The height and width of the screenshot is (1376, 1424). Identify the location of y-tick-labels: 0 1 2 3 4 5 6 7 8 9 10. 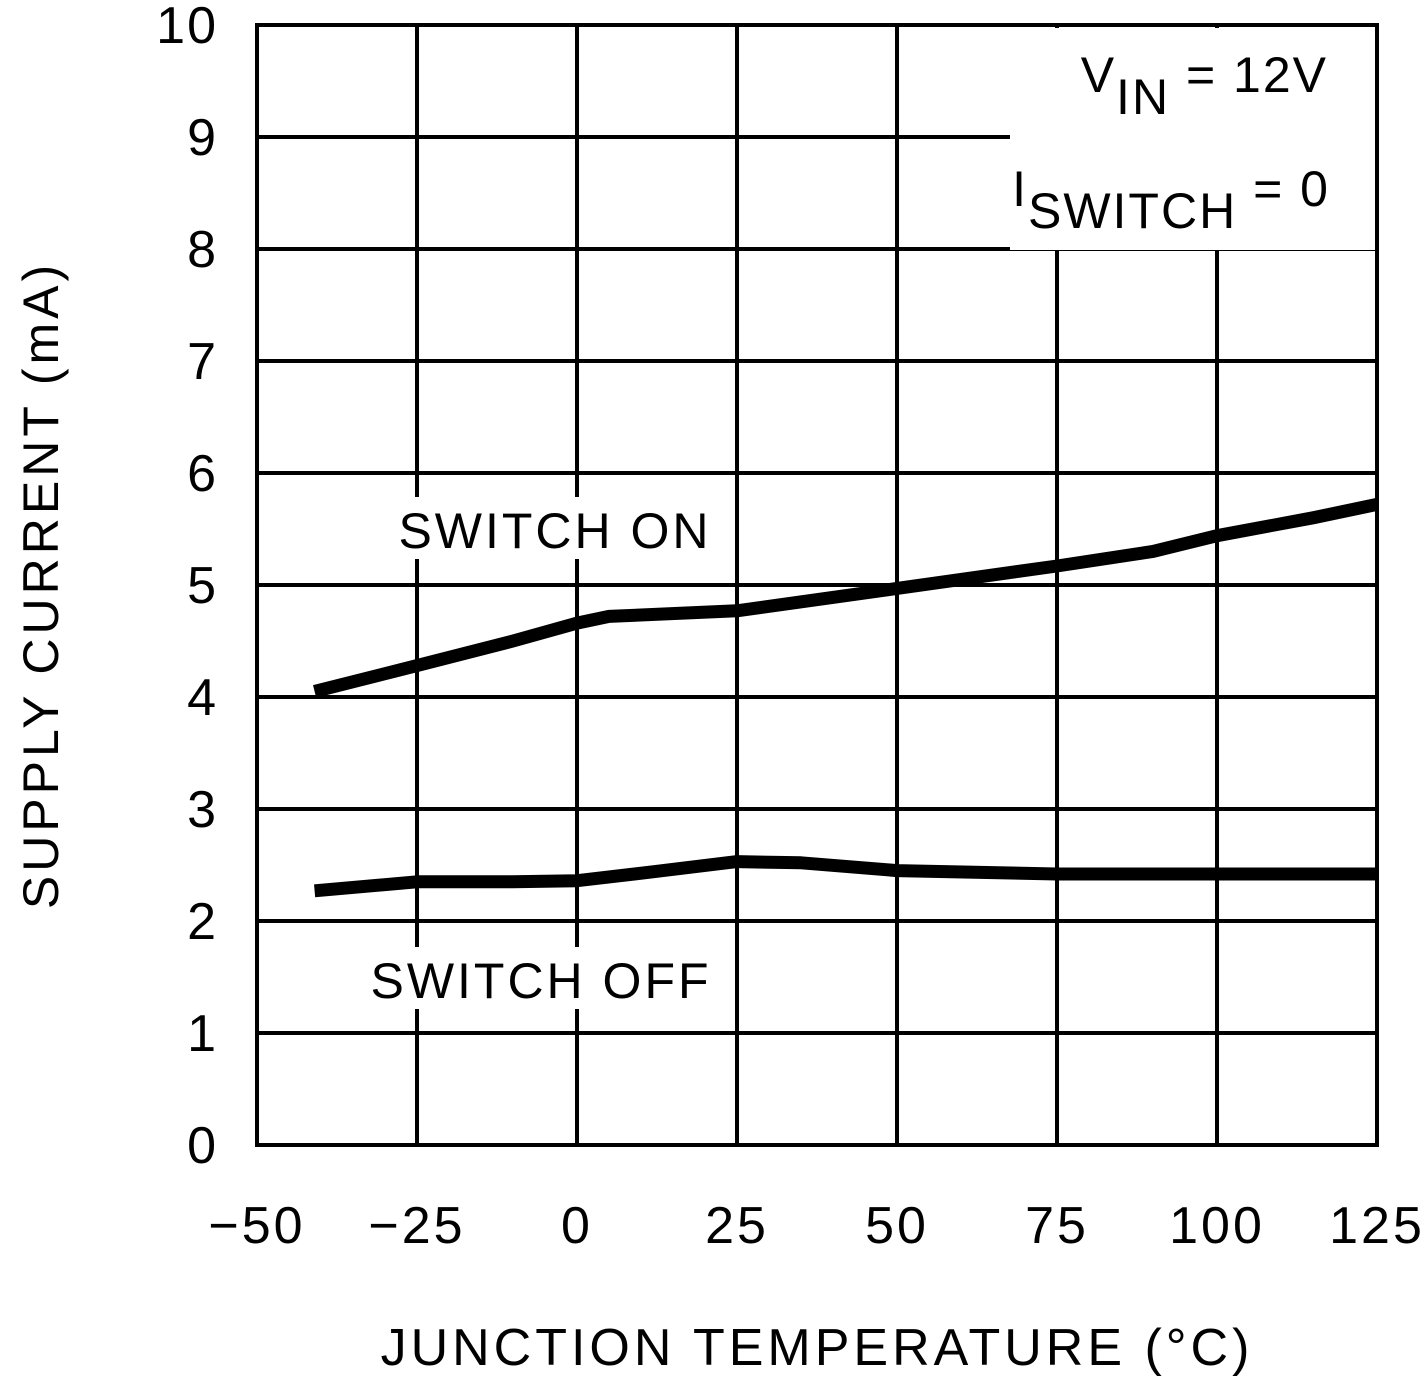
(187, 587).